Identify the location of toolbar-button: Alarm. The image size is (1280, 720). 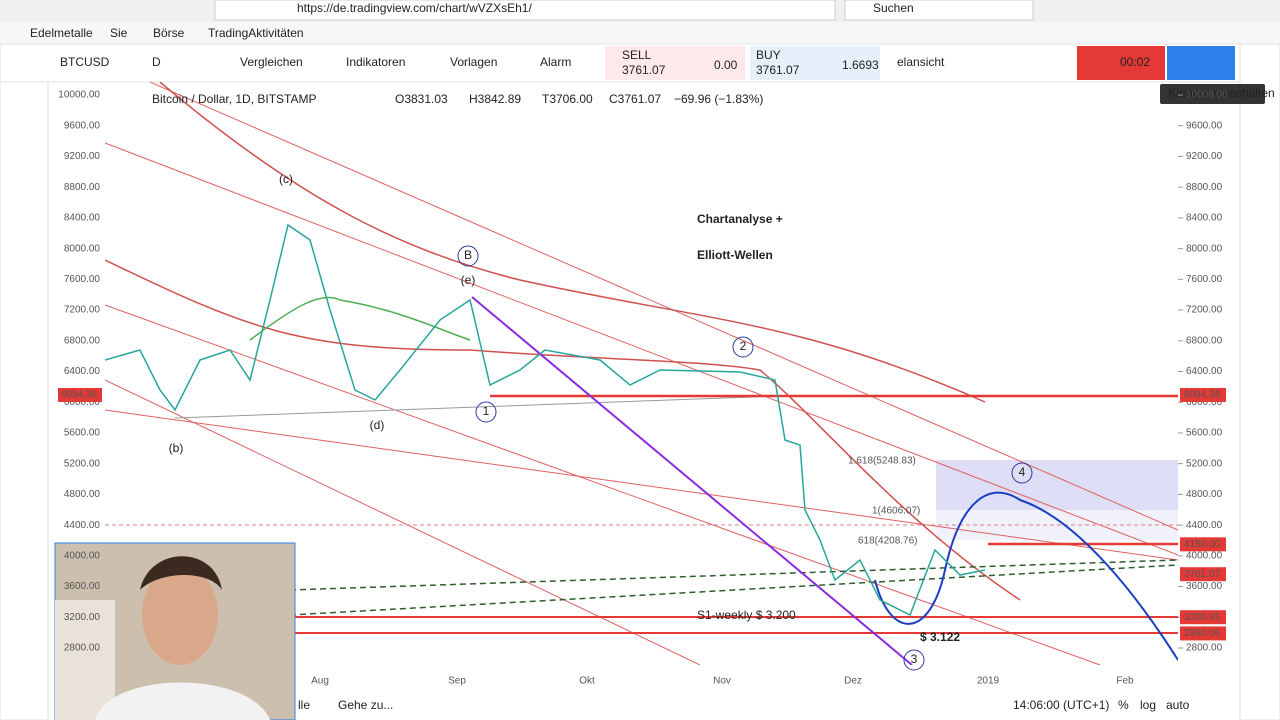
(555, 62).